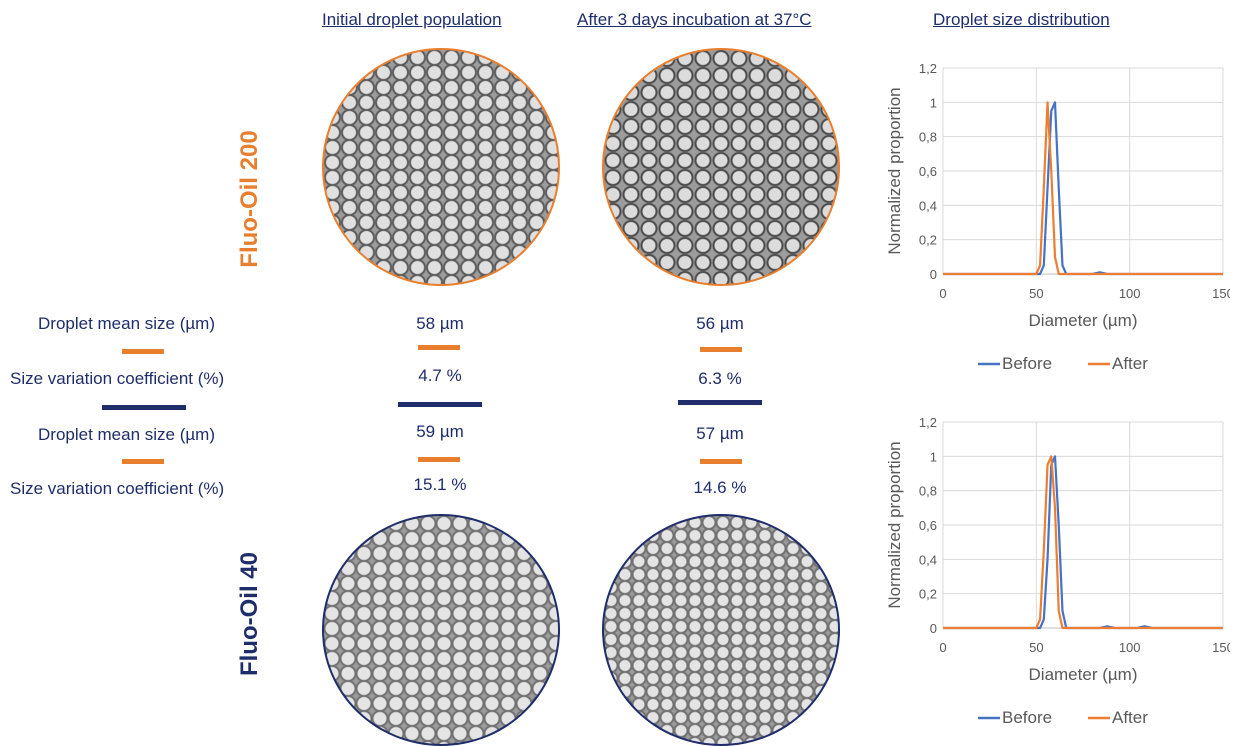 The image size is (1236, 746). What do you see at coordinates (694, 19) in the screenshot?
I see `header-after: After 3 days incubation at 37°C` at bounding box center [694, 19].